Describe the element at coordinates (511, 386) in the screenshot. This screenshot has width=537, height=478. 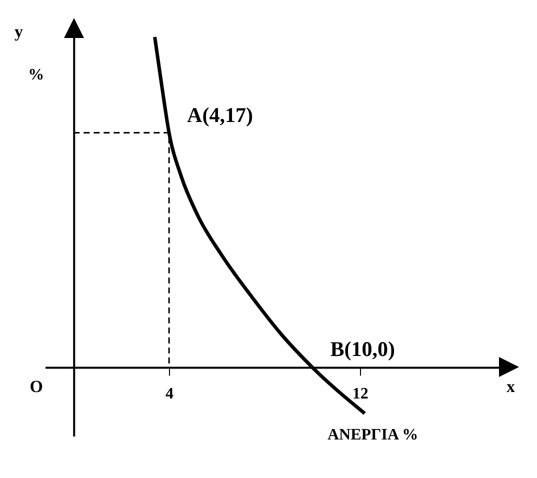
I see `annotation: x` at that location.